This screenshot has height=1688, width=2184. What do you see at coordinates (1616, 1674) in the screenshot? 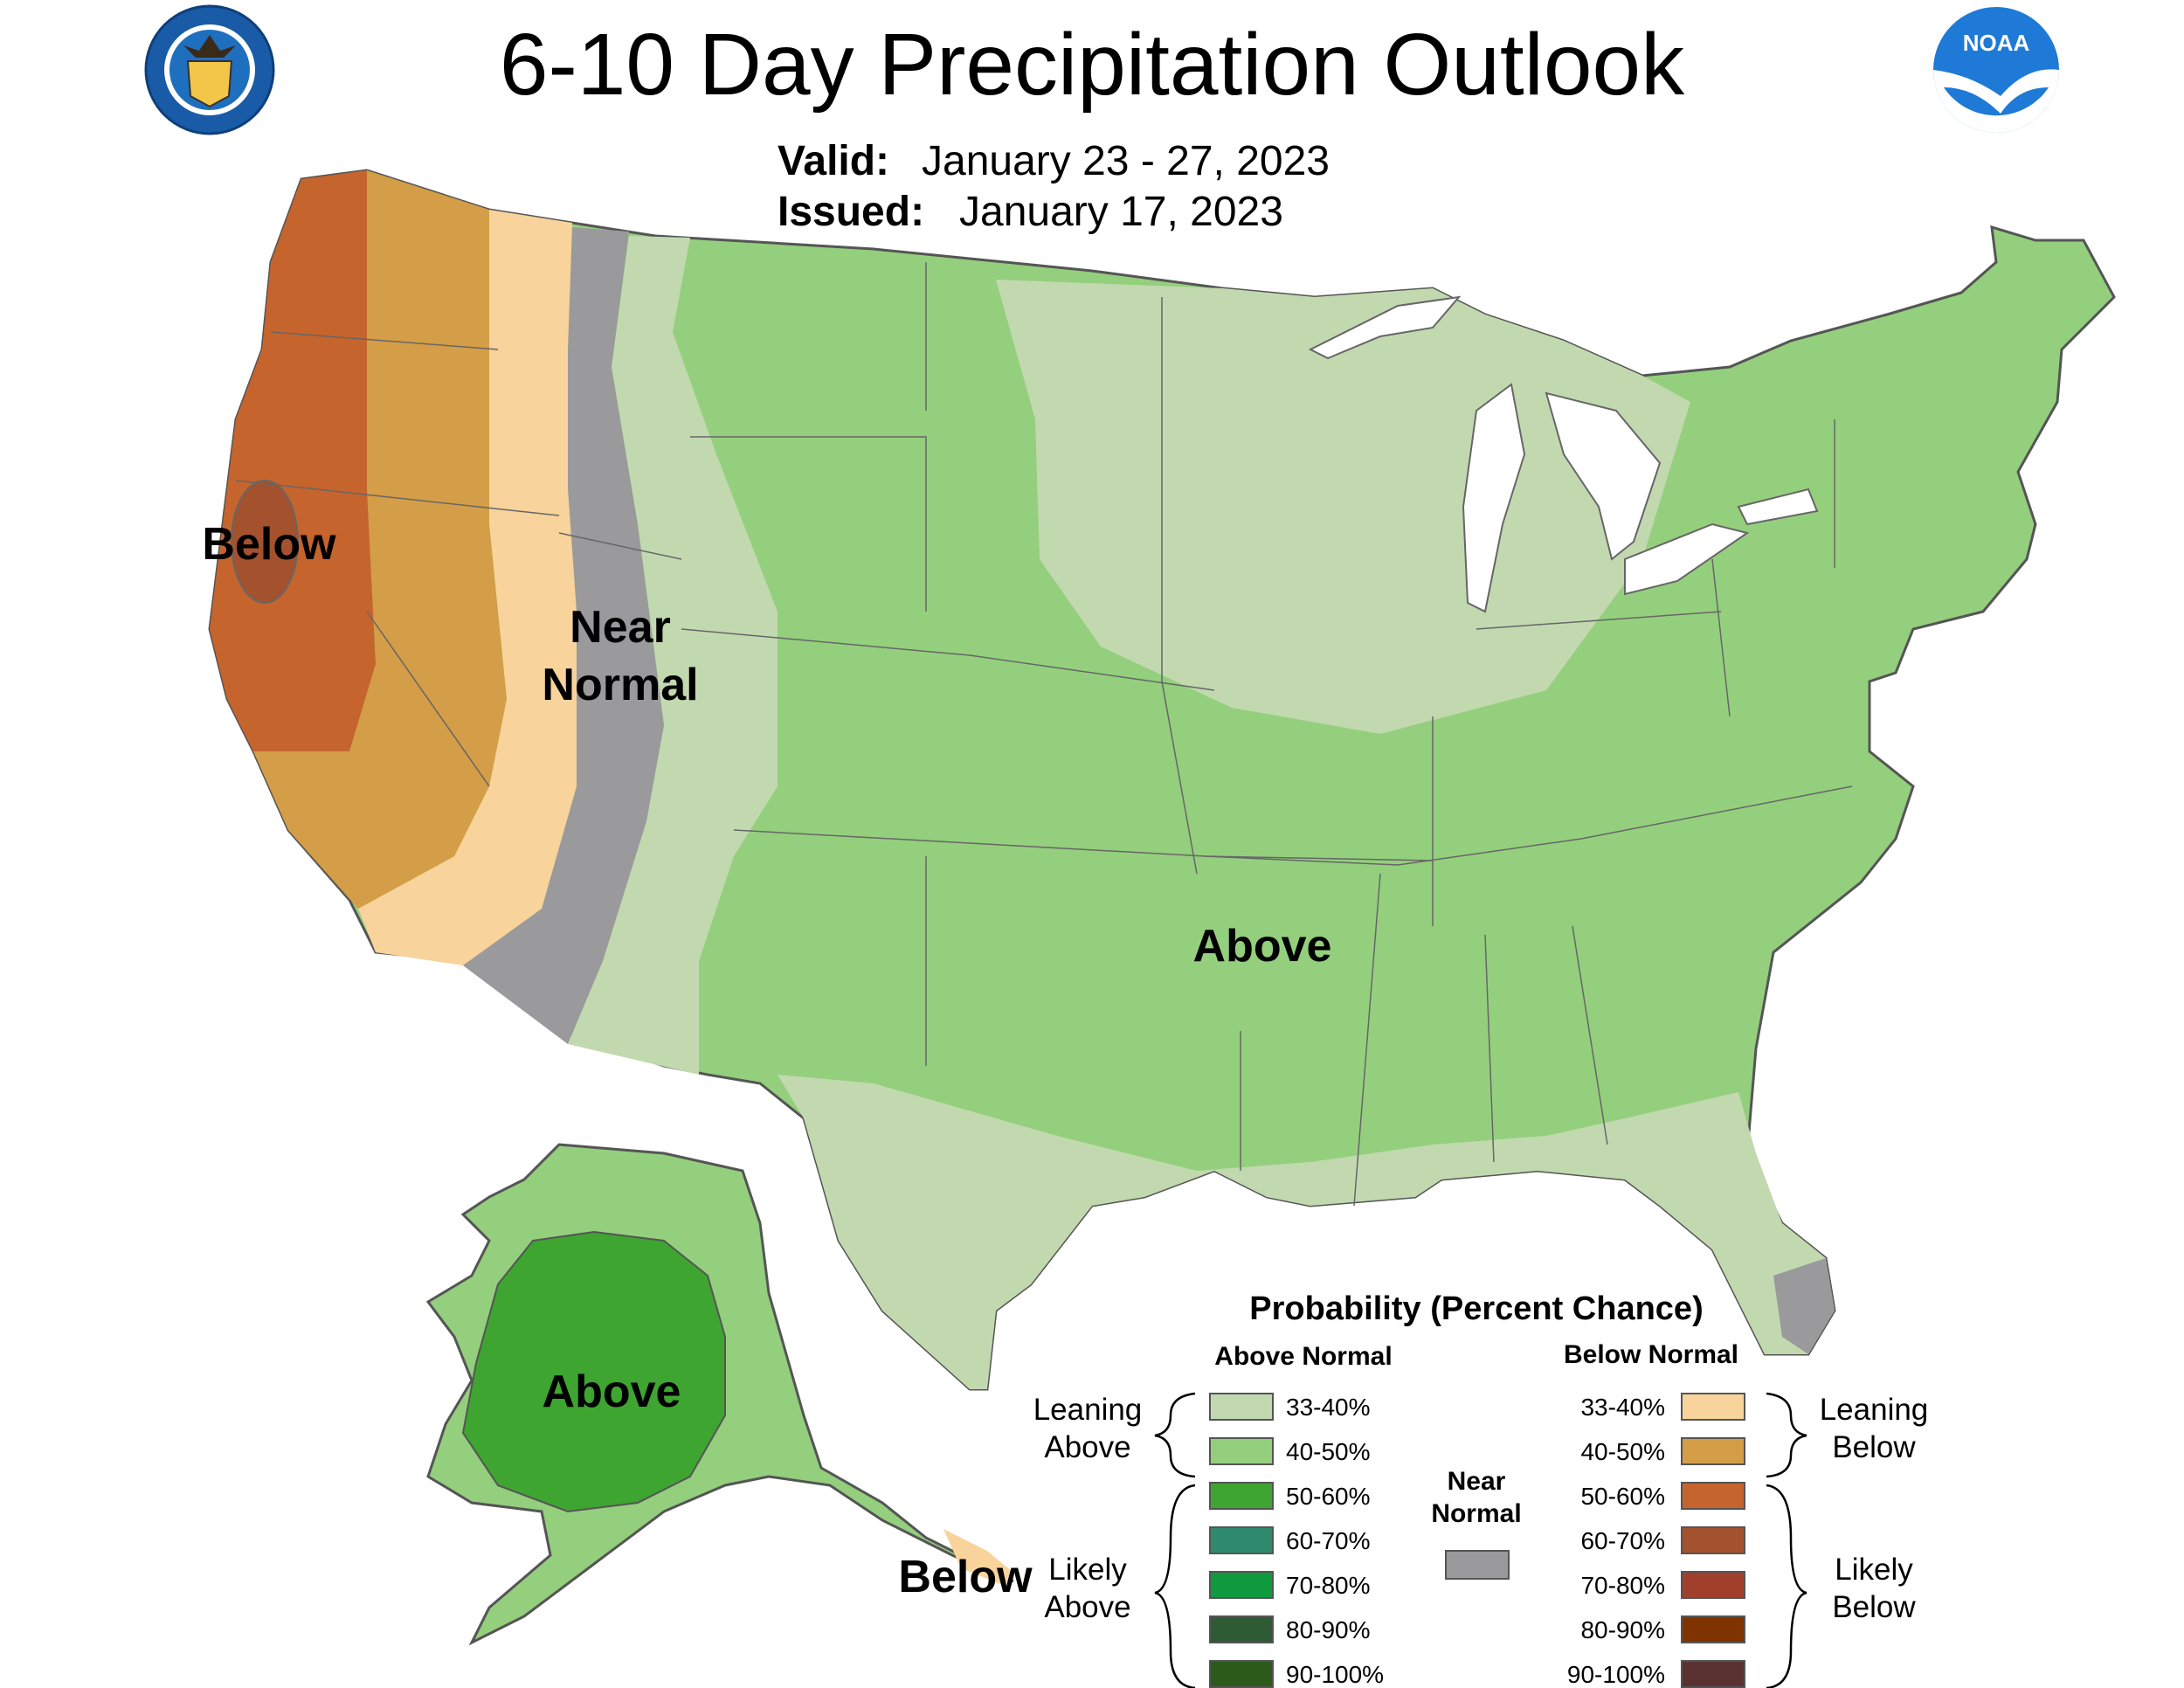
I see `legend-below-bin-label: 90-100%` at bounding box center [1616, 1674].